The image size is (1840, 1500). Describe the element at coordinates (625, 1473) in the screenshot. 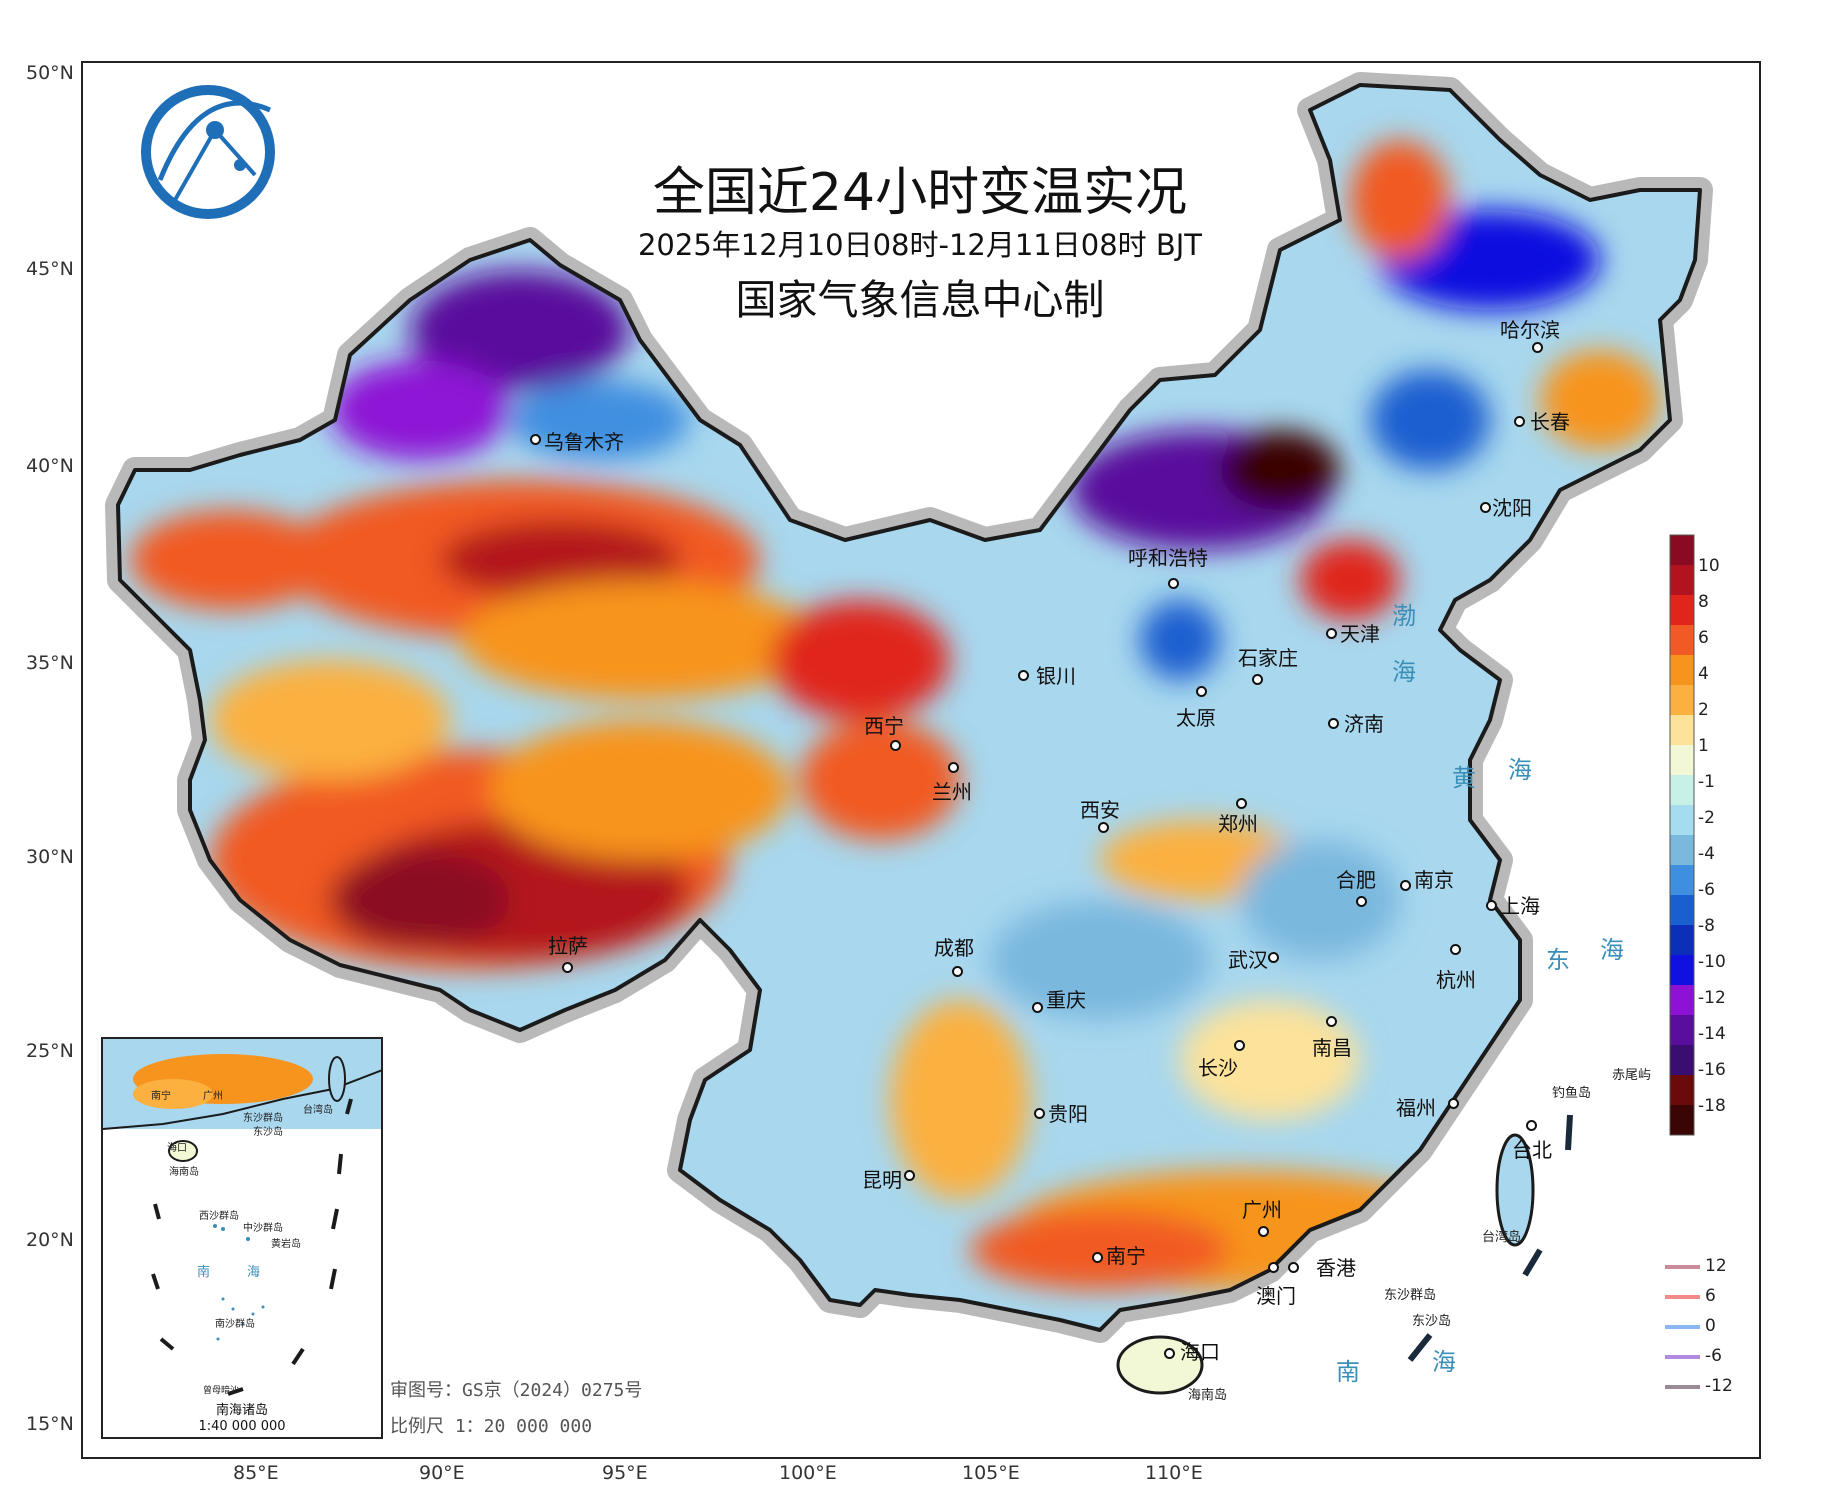

I see `lon-label-95: 95°E` at that location.